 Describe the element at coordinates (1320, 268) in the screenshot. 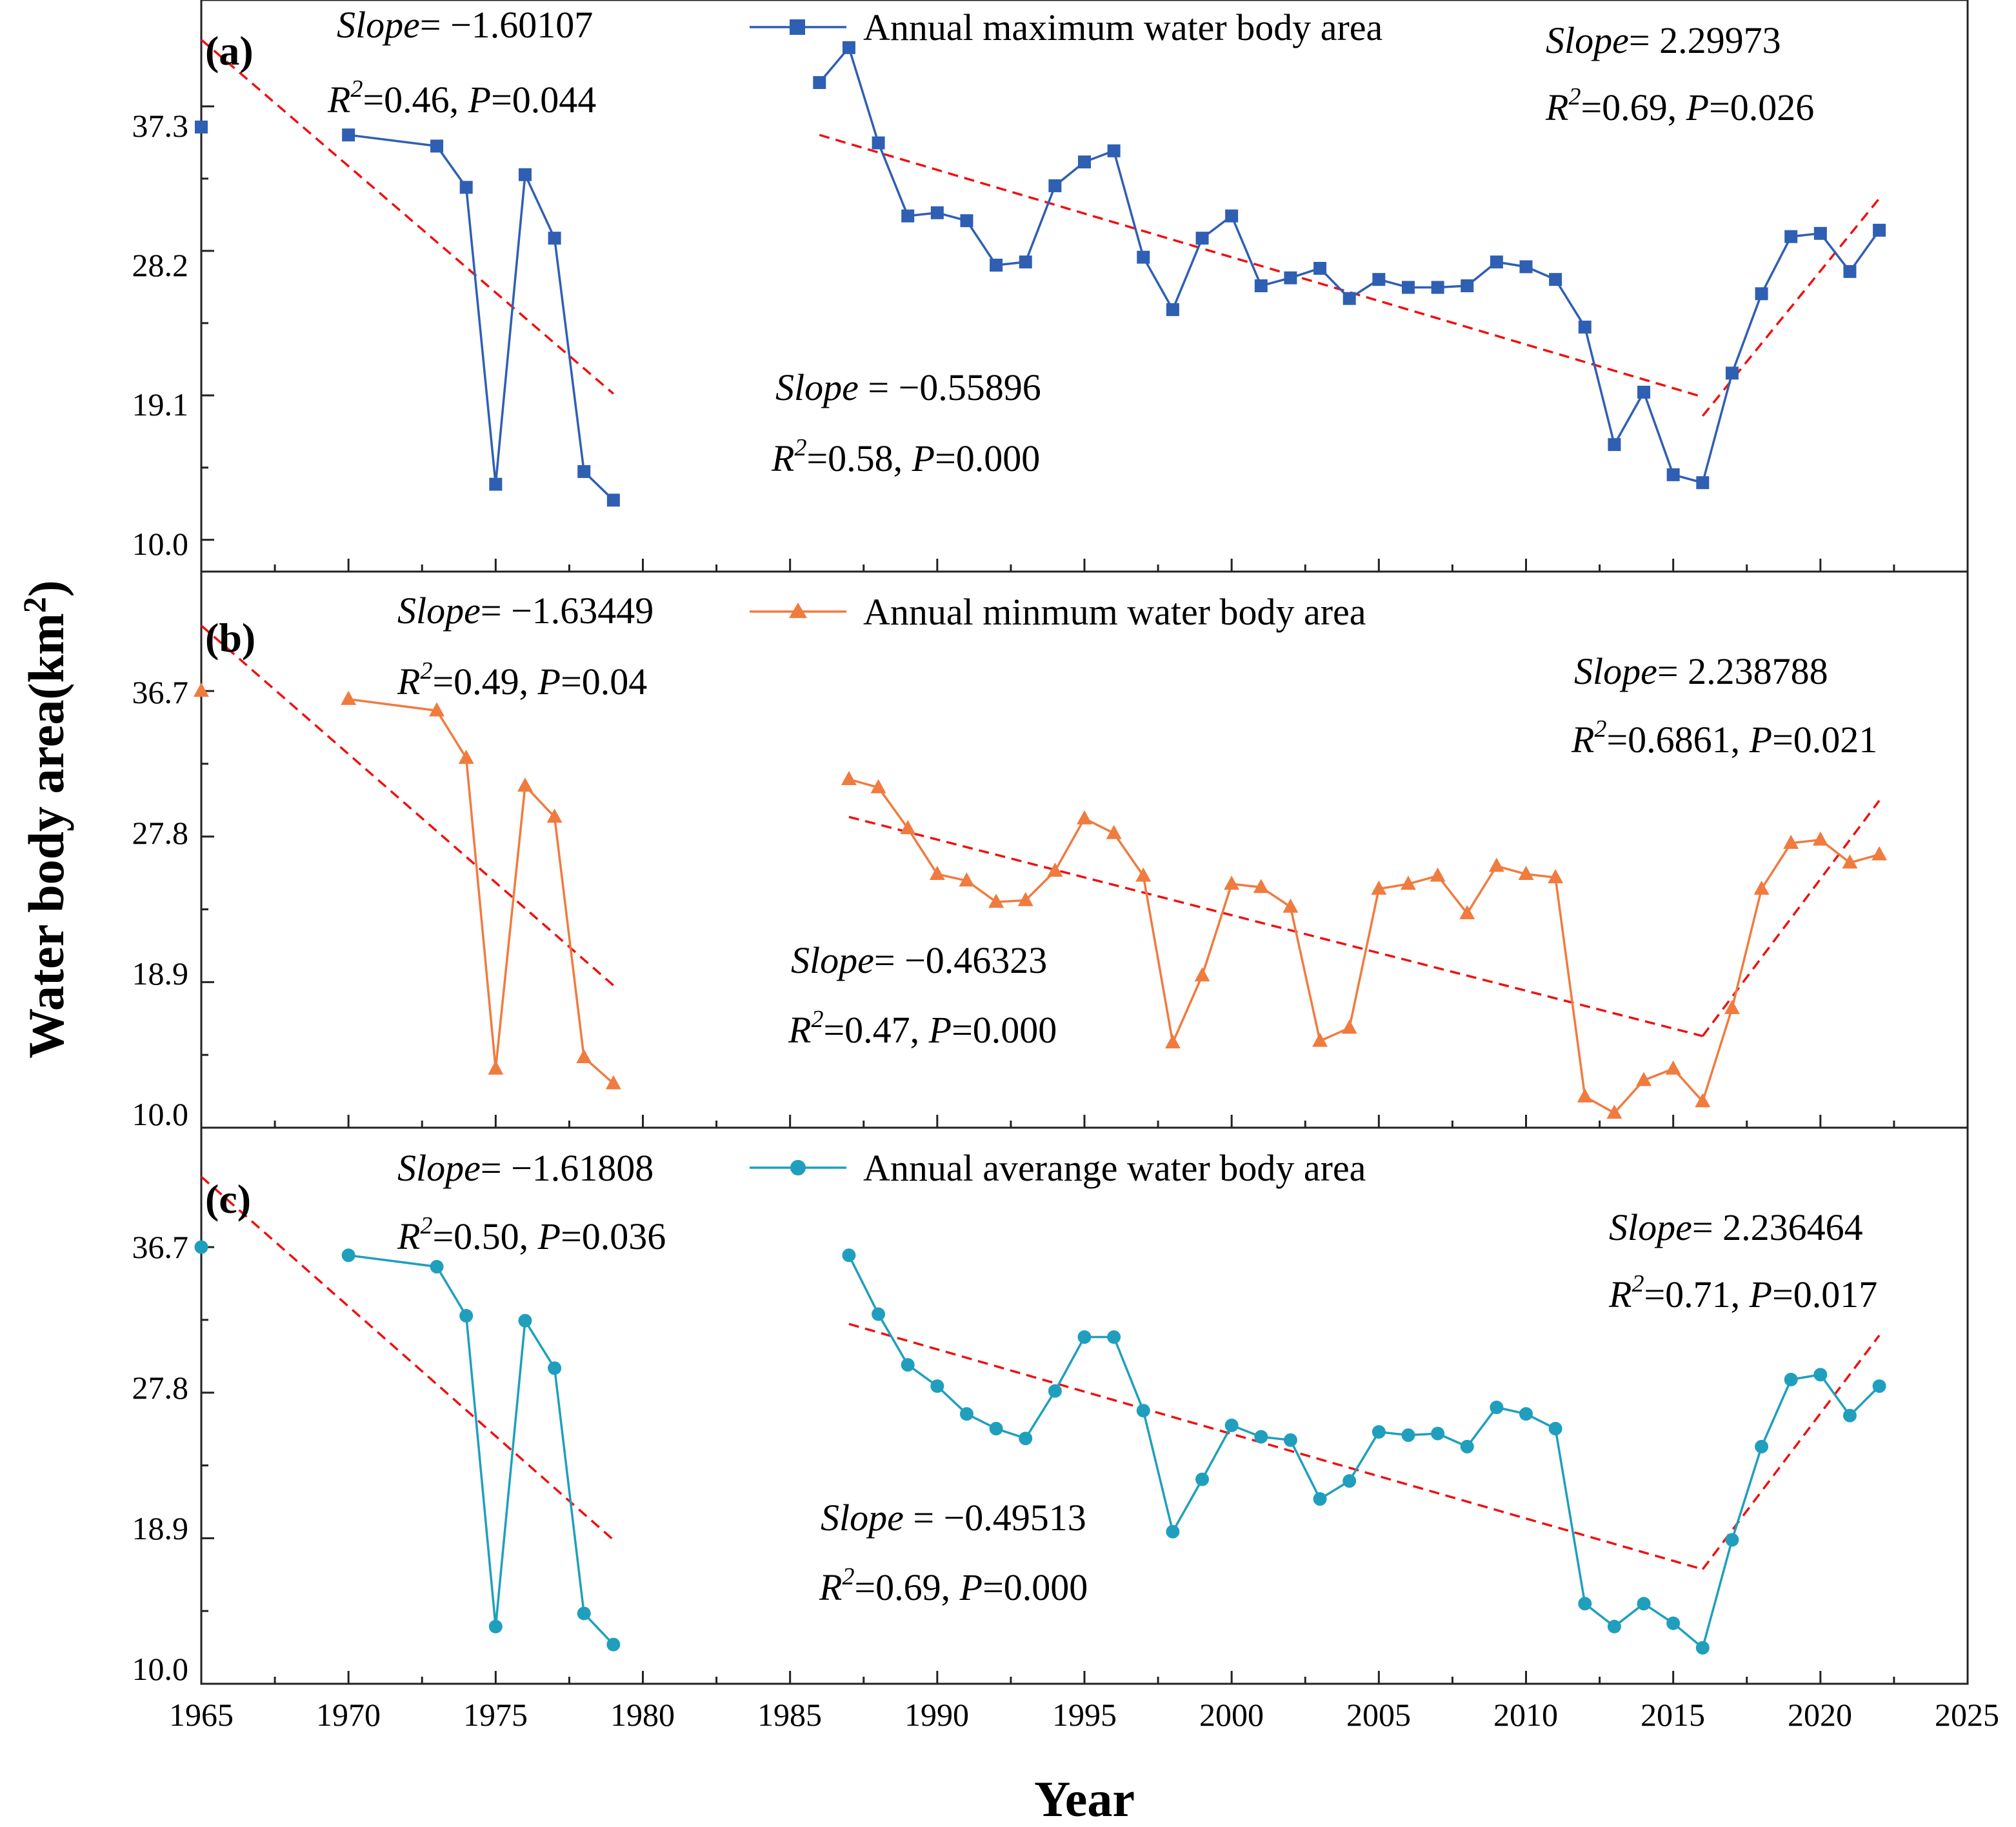

I see `data-point-0-2003` at that location.